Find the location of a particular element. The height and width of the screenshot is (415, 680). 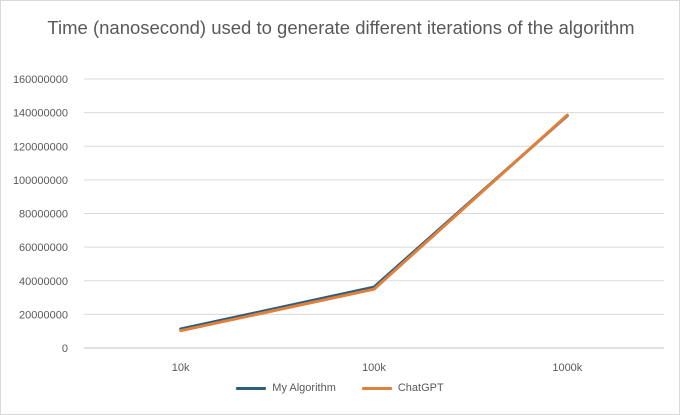

legend-swatch-chatgpt is located at coordinates (376, 388).